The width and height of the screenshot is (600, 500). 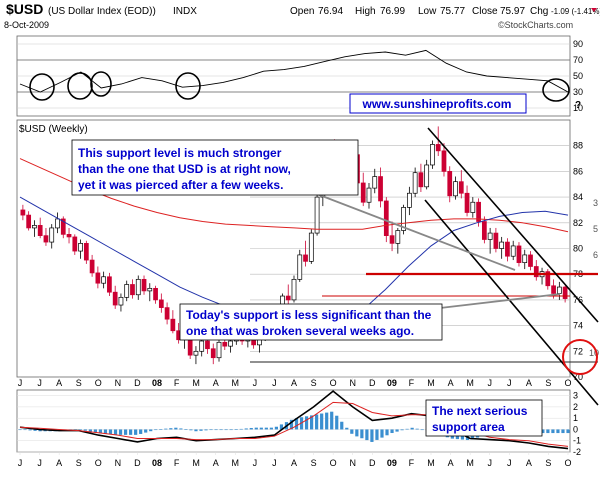 I want to click on rsi-tick-label: 50, so click(x=578, y=76).